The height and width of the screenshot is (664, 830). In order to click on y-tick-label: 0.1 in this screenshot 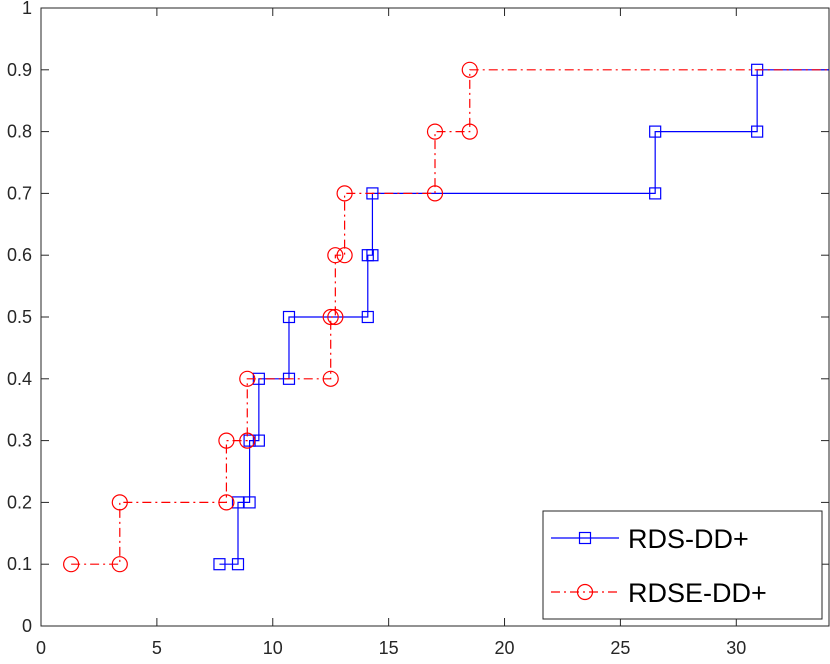, I will do `click(19, 564)`.